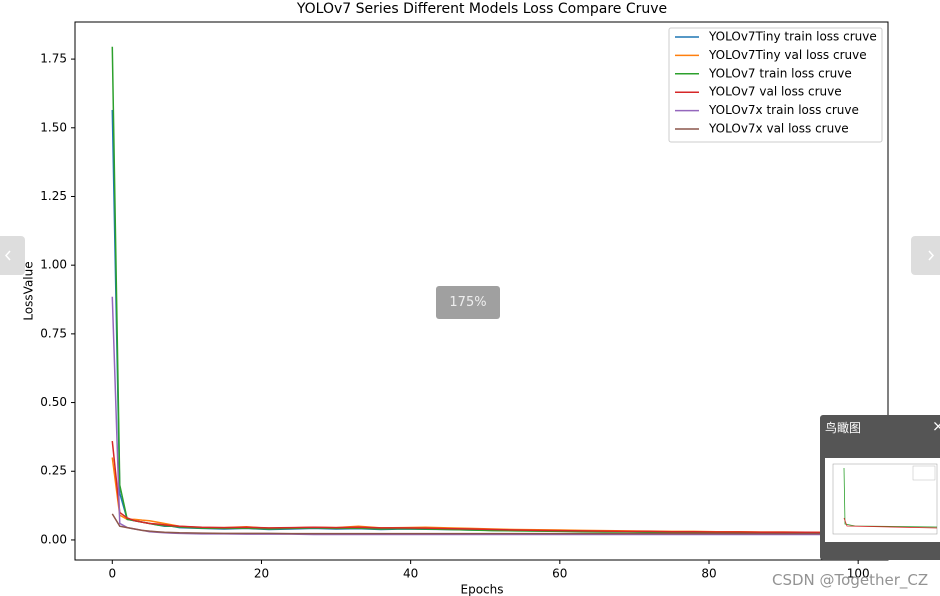  Describe the element at coordinates (708, 574) in the screenshot. I see `x-tick-label: 80` at that location.